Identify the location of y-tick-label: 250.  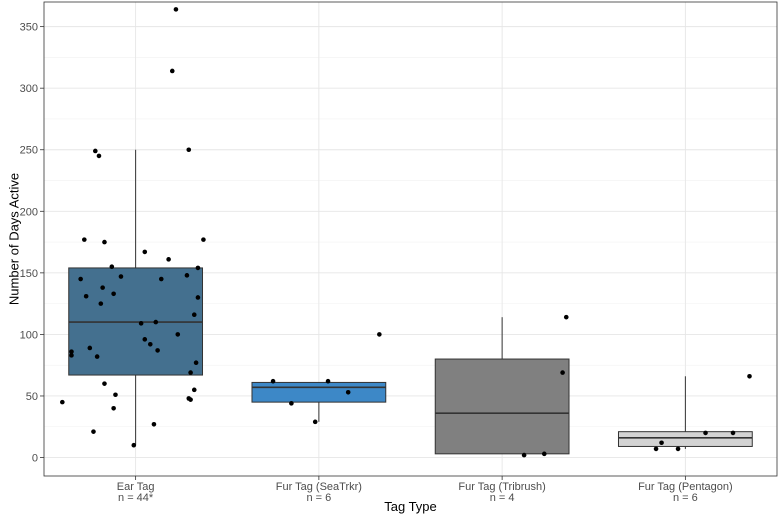
(29, 151).